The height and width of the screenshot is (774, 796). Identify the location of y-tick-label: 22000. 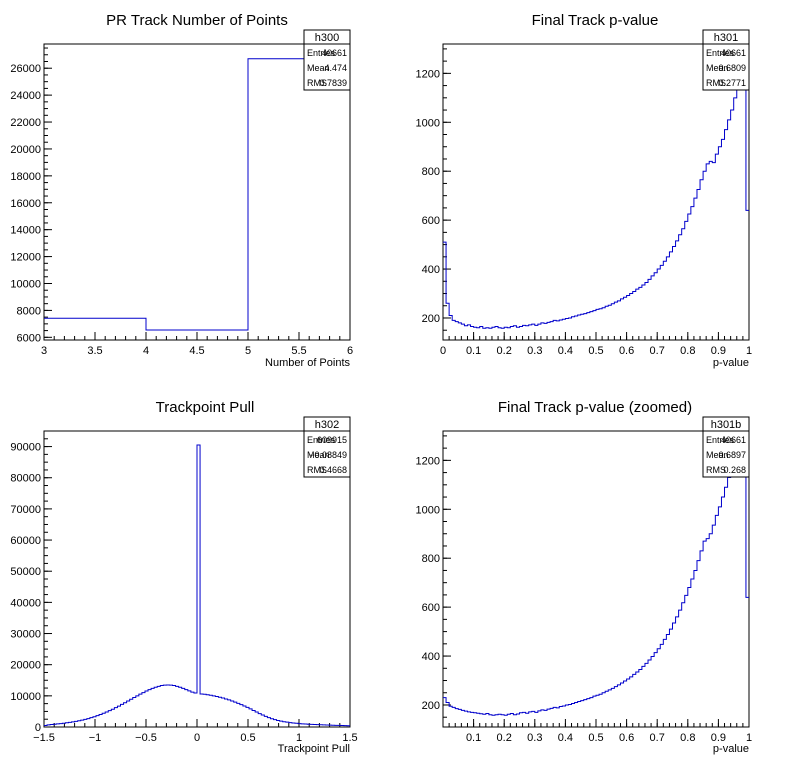
(25, 123).